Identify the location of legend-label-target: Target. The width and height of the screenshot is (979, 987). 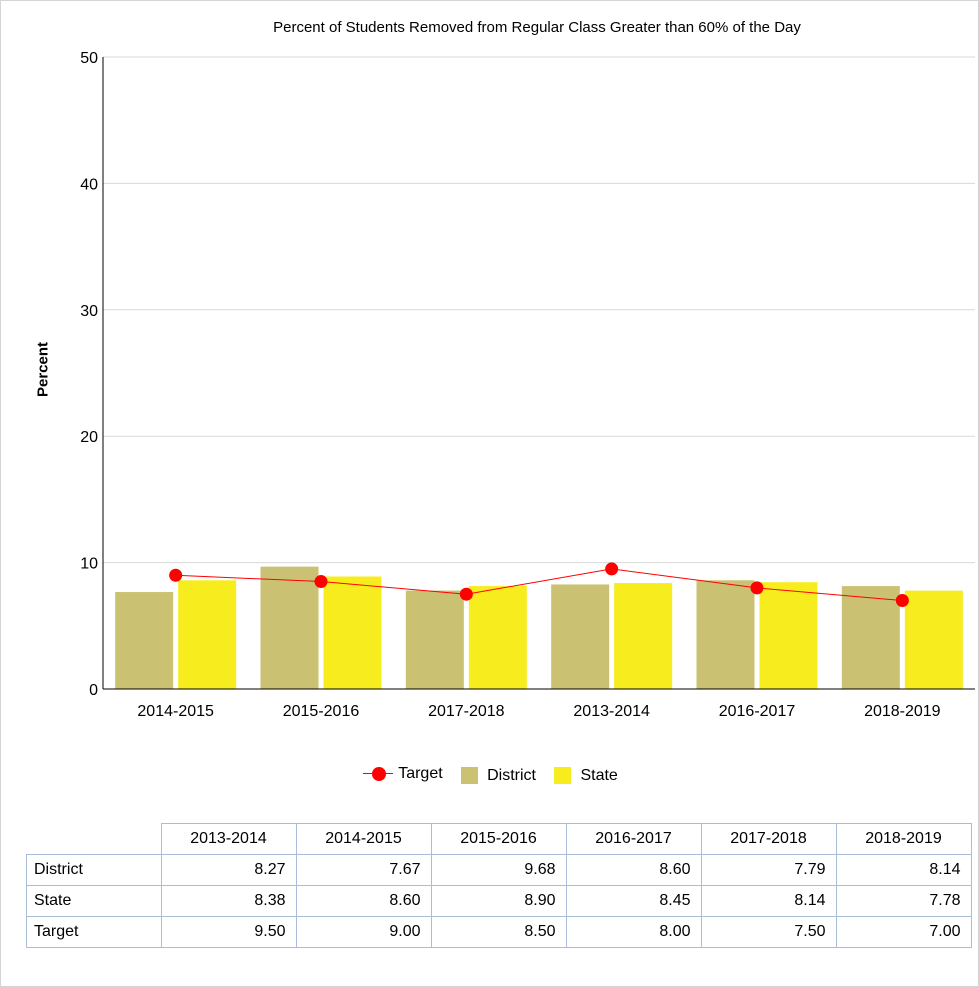
(420, 773).